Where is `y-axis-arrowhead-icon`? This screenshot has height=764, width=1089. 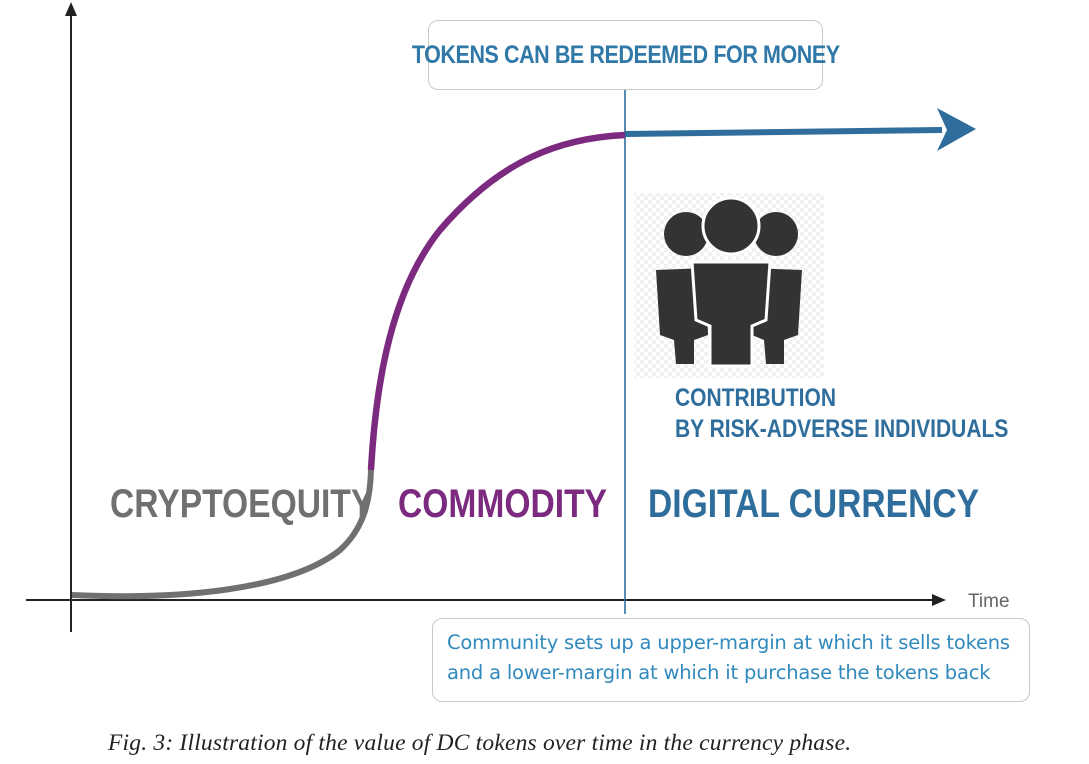 y-axis-arrowhead-icon is located at coordinates (71, 9).